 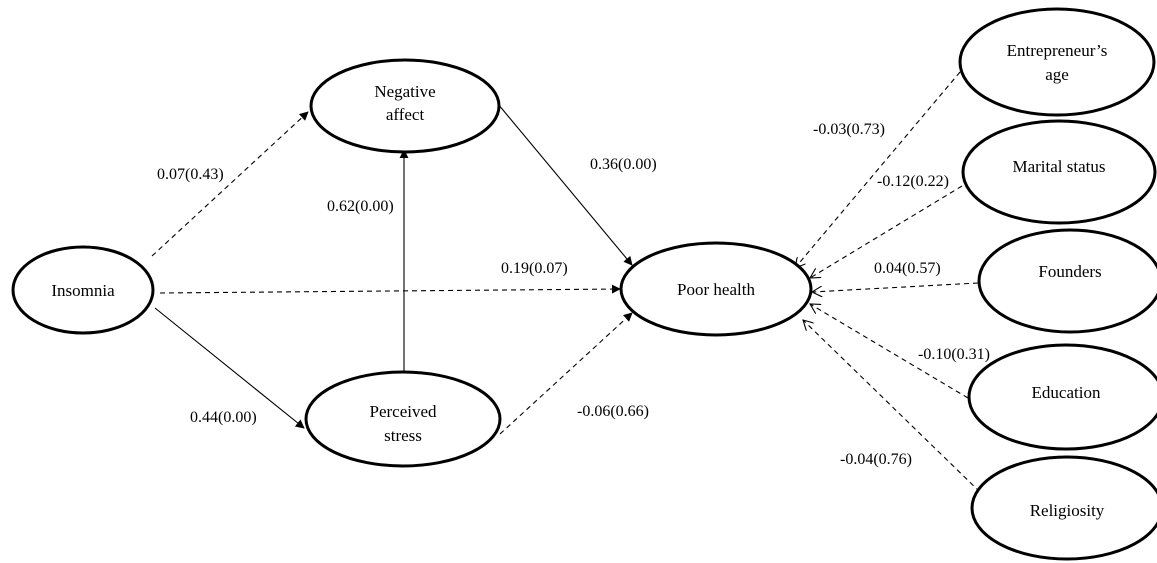 I want to click on node-negative-affect: Negative affect, so click(x=405, y=106).